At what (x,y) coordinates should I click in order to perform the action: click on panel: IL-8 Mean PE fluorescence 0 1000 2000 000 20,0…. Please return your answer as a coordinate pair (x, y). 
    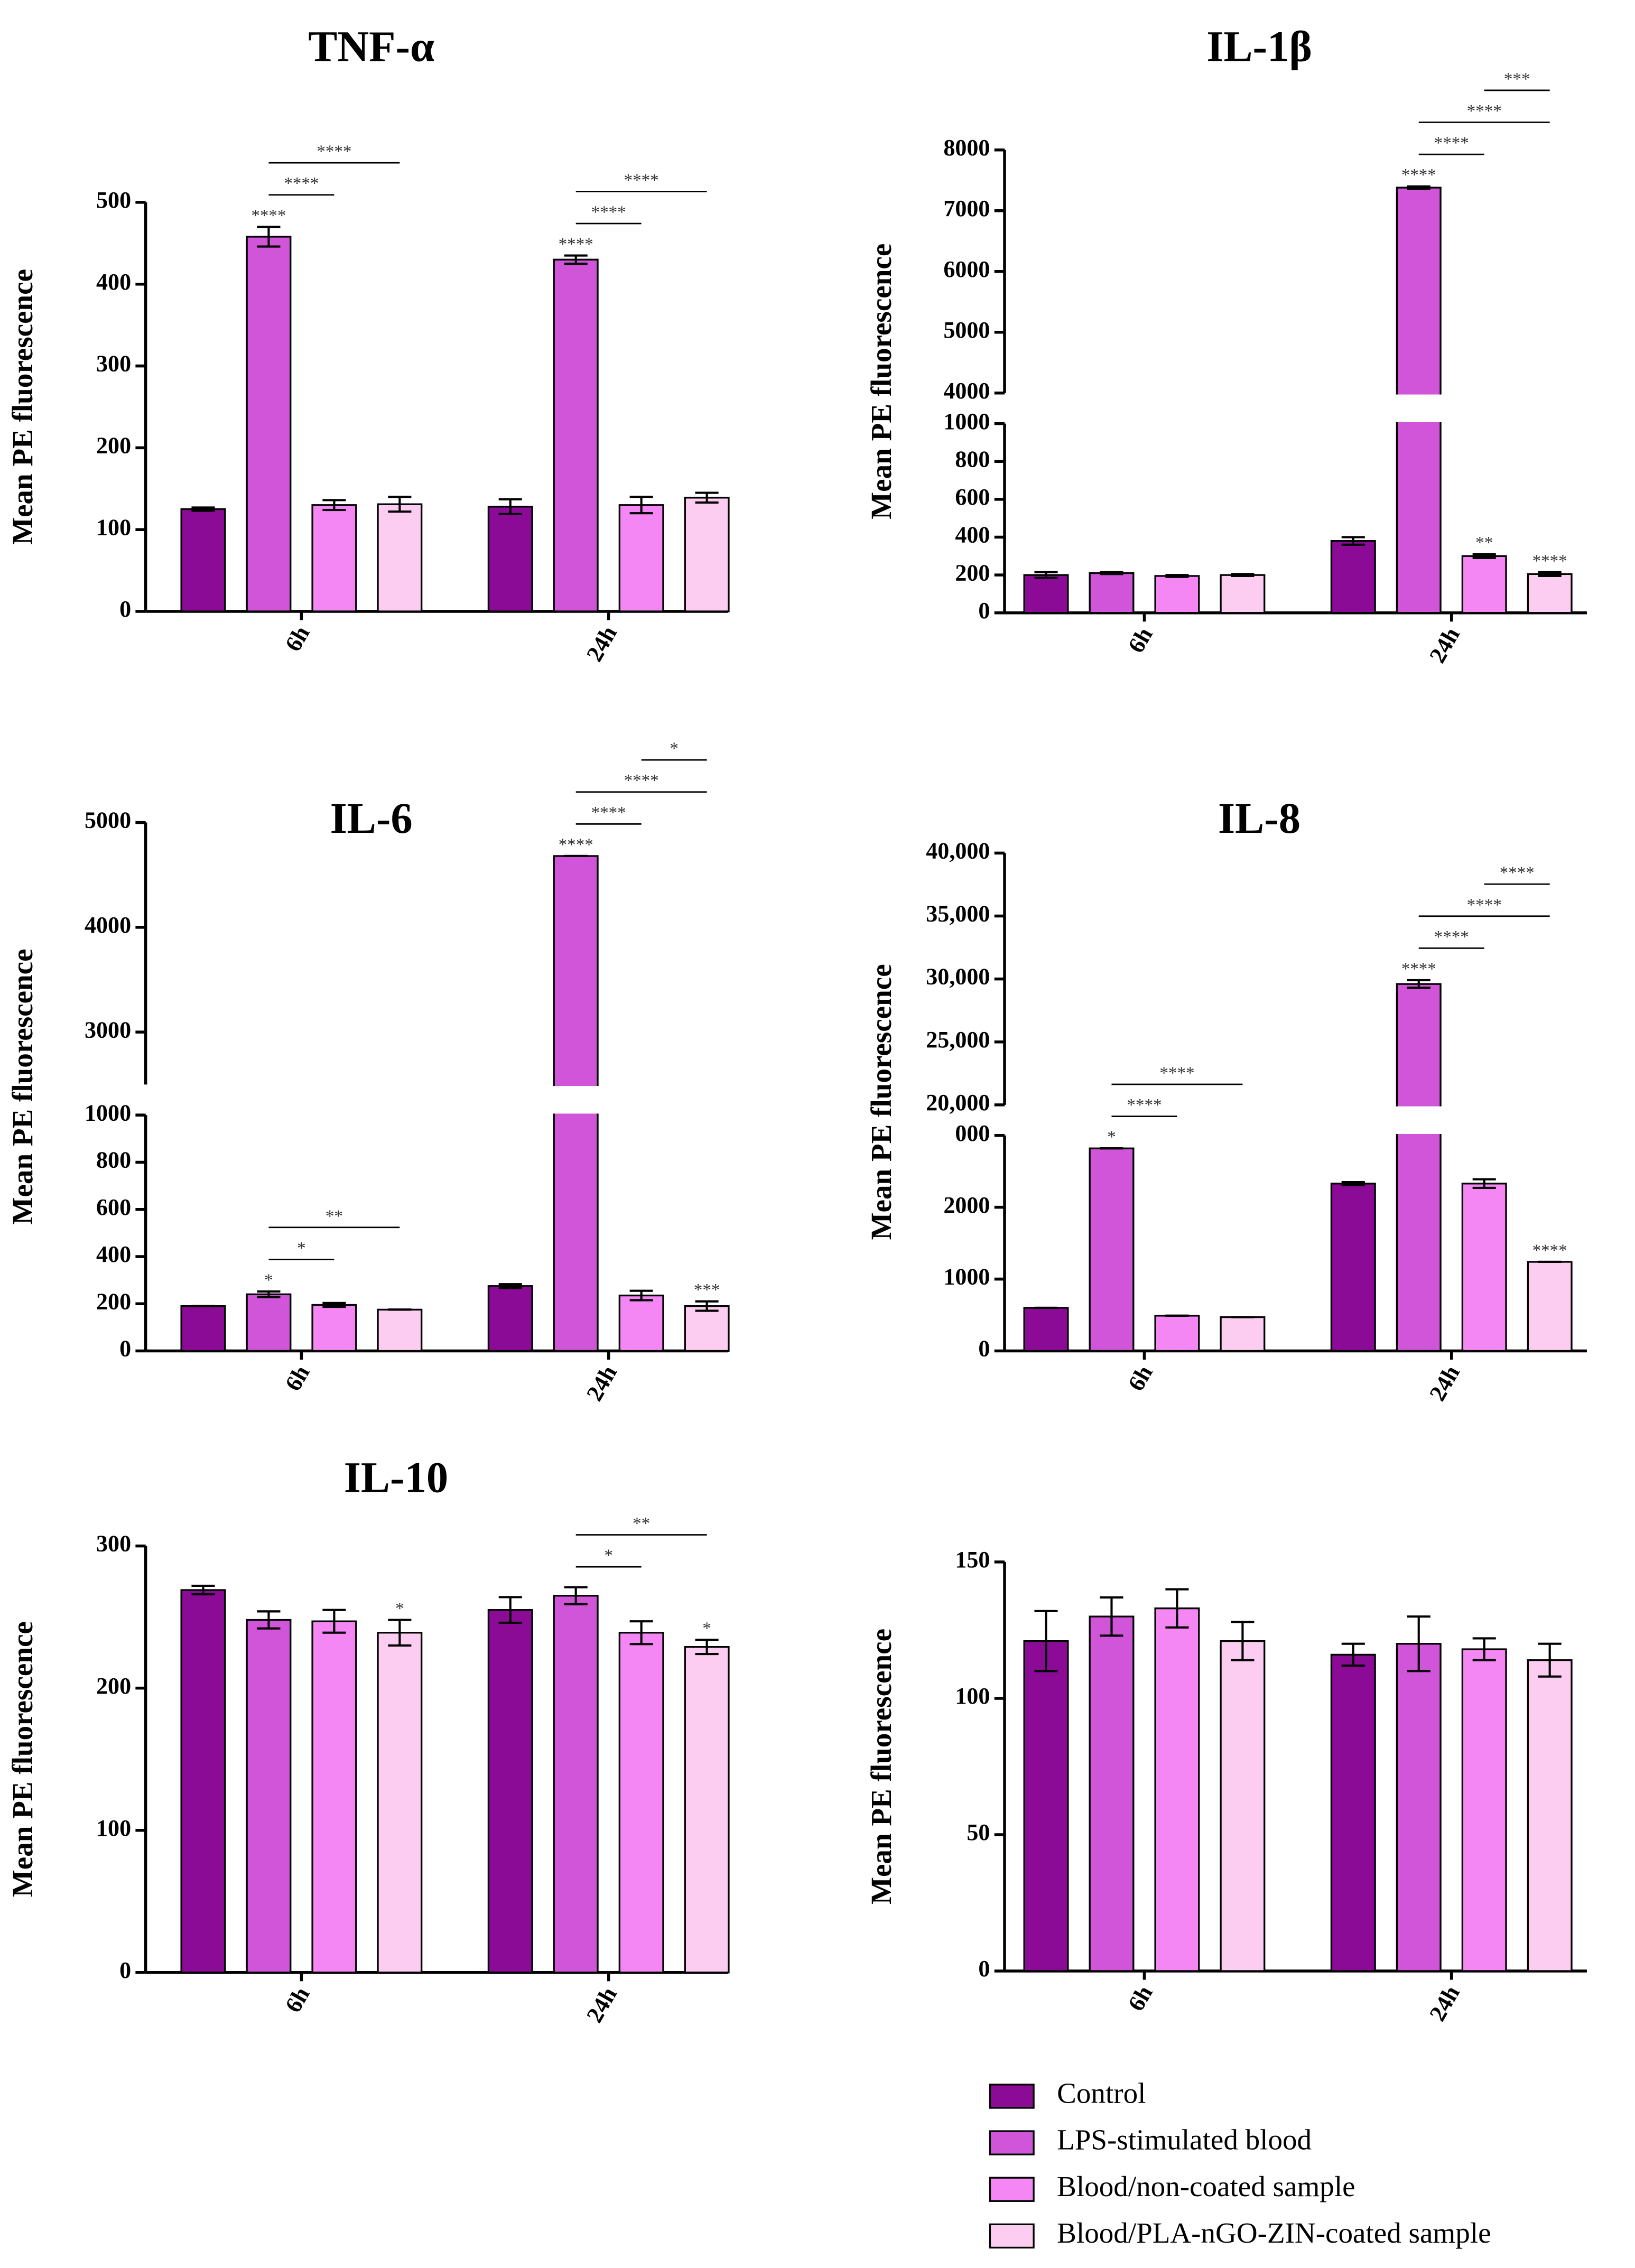
    Looking at the image, I should click on (1226, 1099).